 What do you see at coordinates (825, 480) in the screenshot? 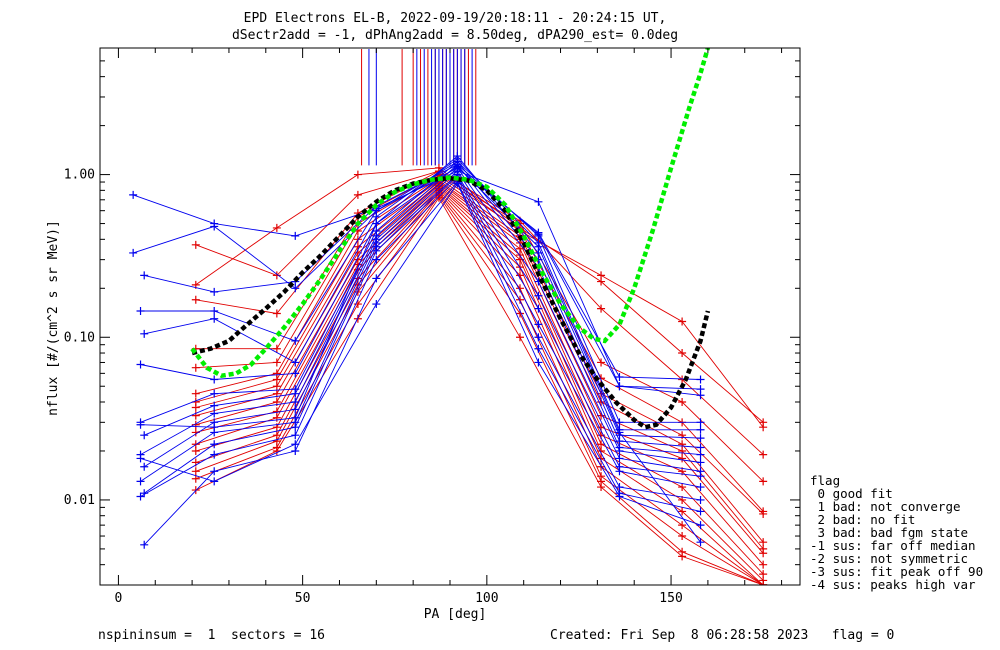
I see `legend-title: flag` at bounding box center [825, 480].